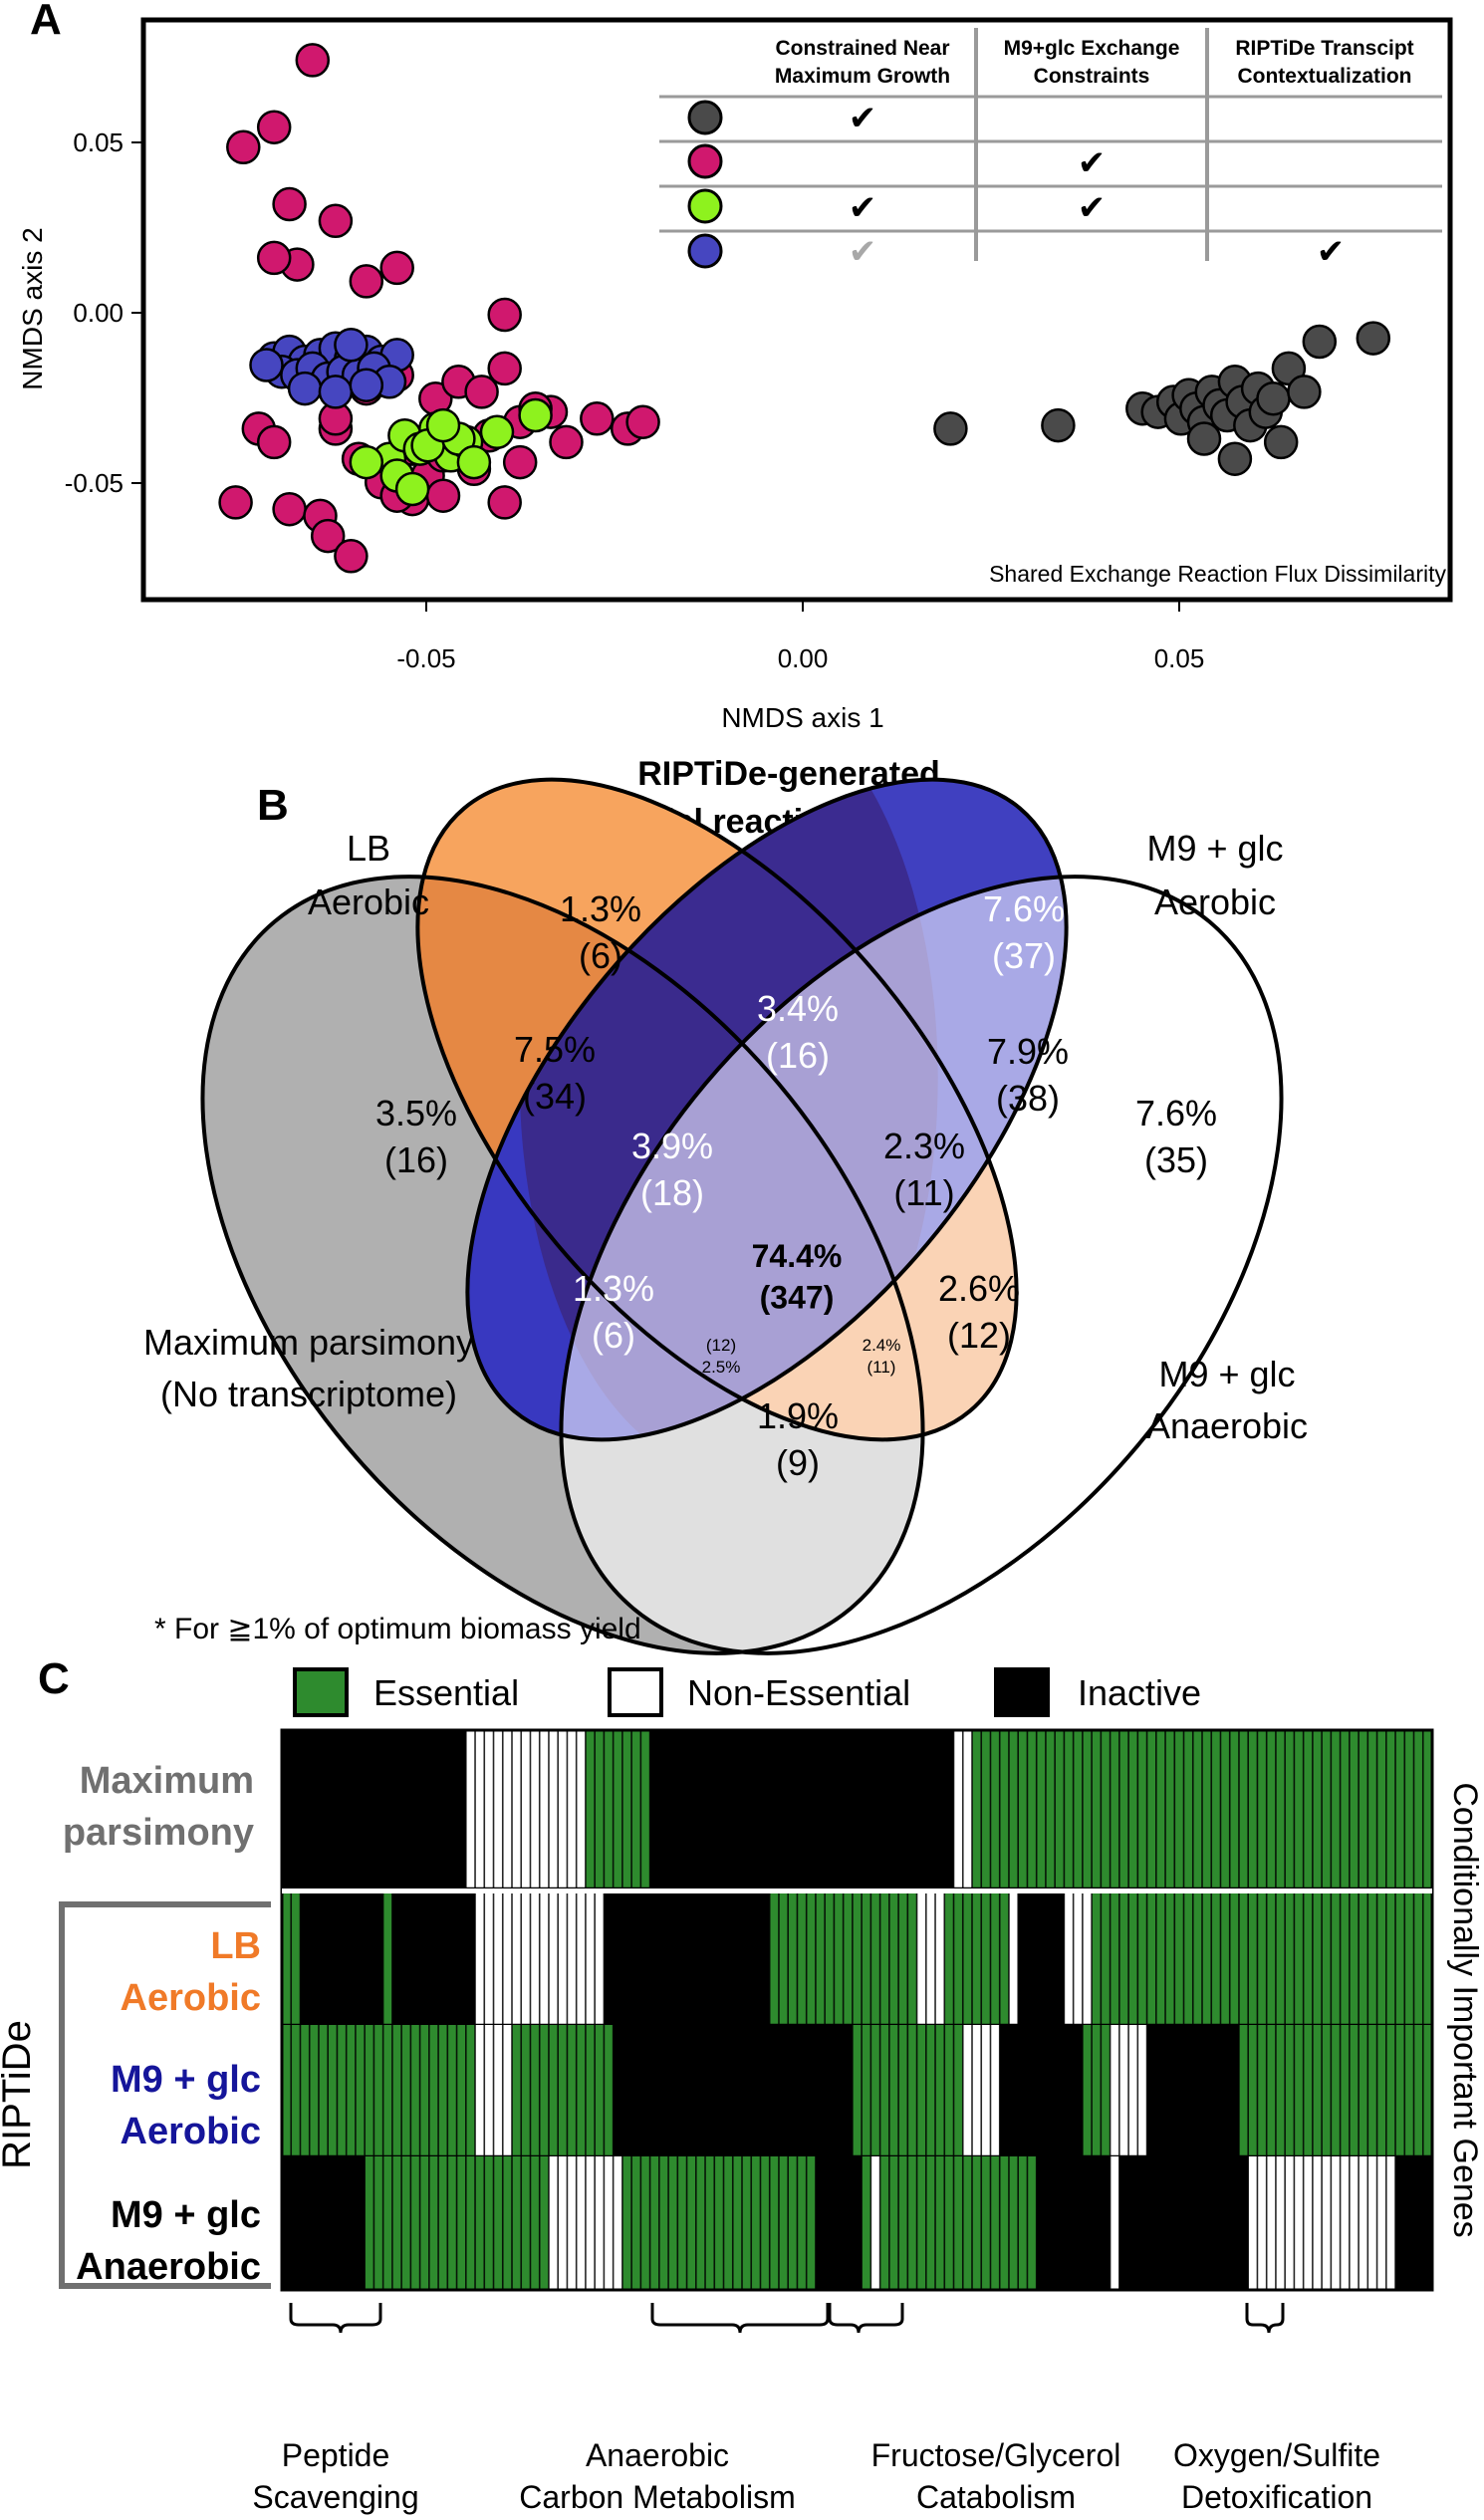 The image size is (1484, 2520). Describe the element at coordinates (862, 76) in the screenshot. I see `table-header: Maximum Growth` at that location.